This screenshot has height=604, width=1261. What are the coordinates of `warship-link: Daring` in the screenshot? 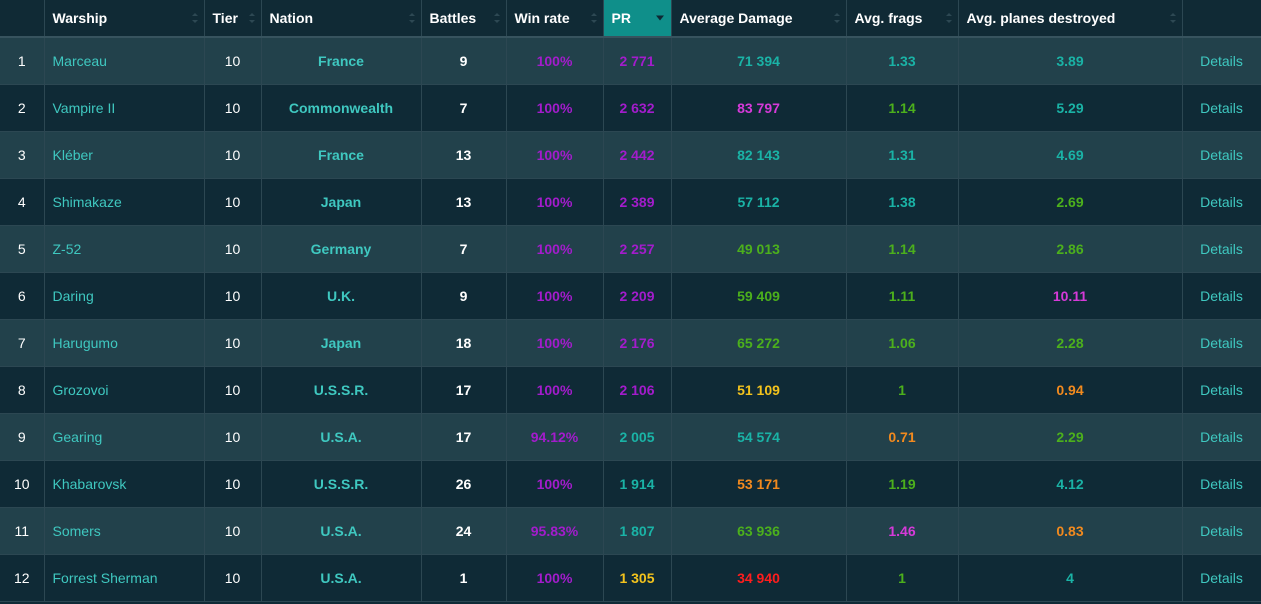 It's located at (124, 296).